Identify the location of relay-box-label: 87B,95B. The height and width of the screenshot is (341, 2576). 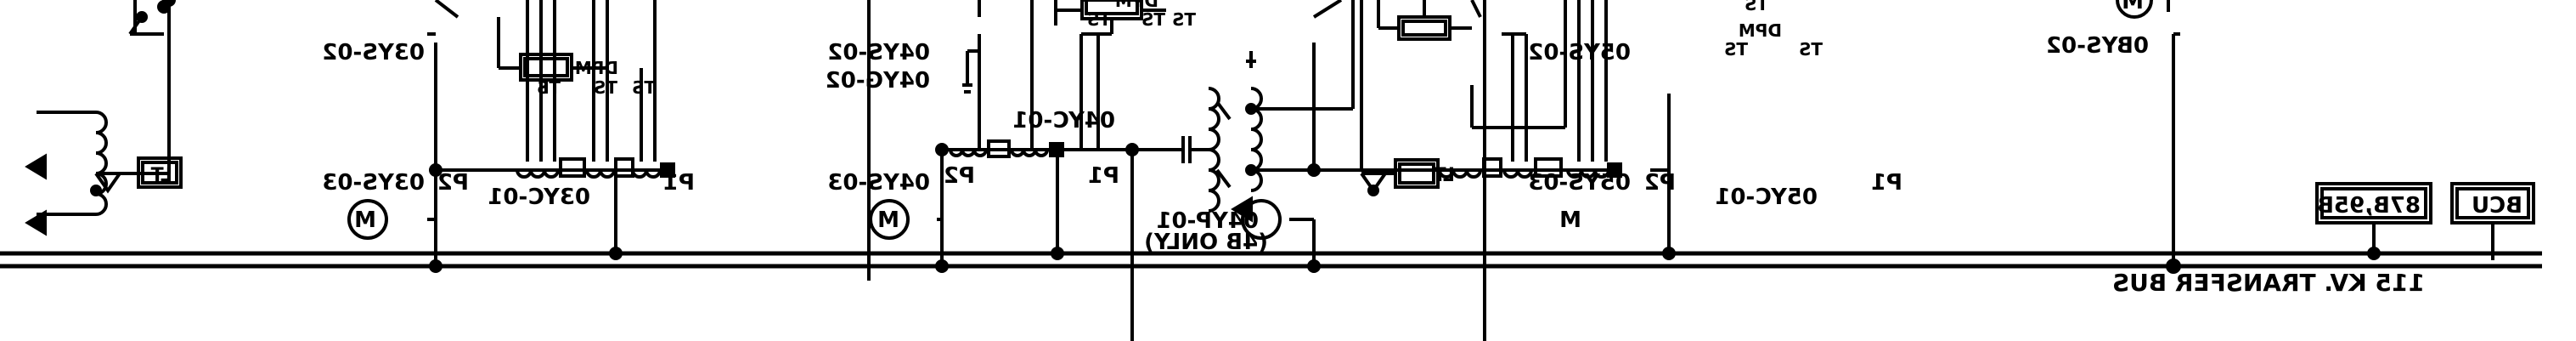
(2369, 206).